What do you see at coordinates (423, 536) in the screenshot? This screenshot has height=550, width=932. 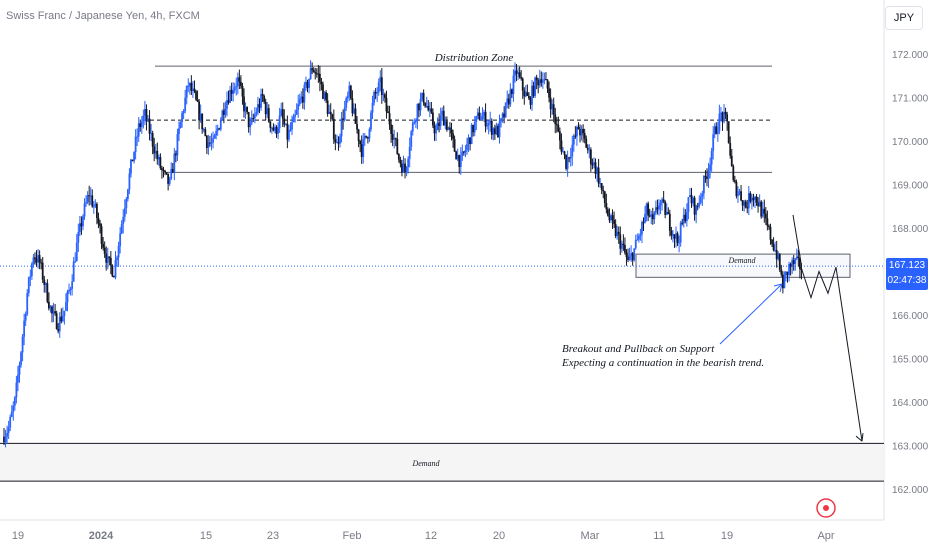 I see `time-axis: 19 2024 15 23 Feb 12 20 Mar 11 19 Apr` at bounding box center [423, 536].